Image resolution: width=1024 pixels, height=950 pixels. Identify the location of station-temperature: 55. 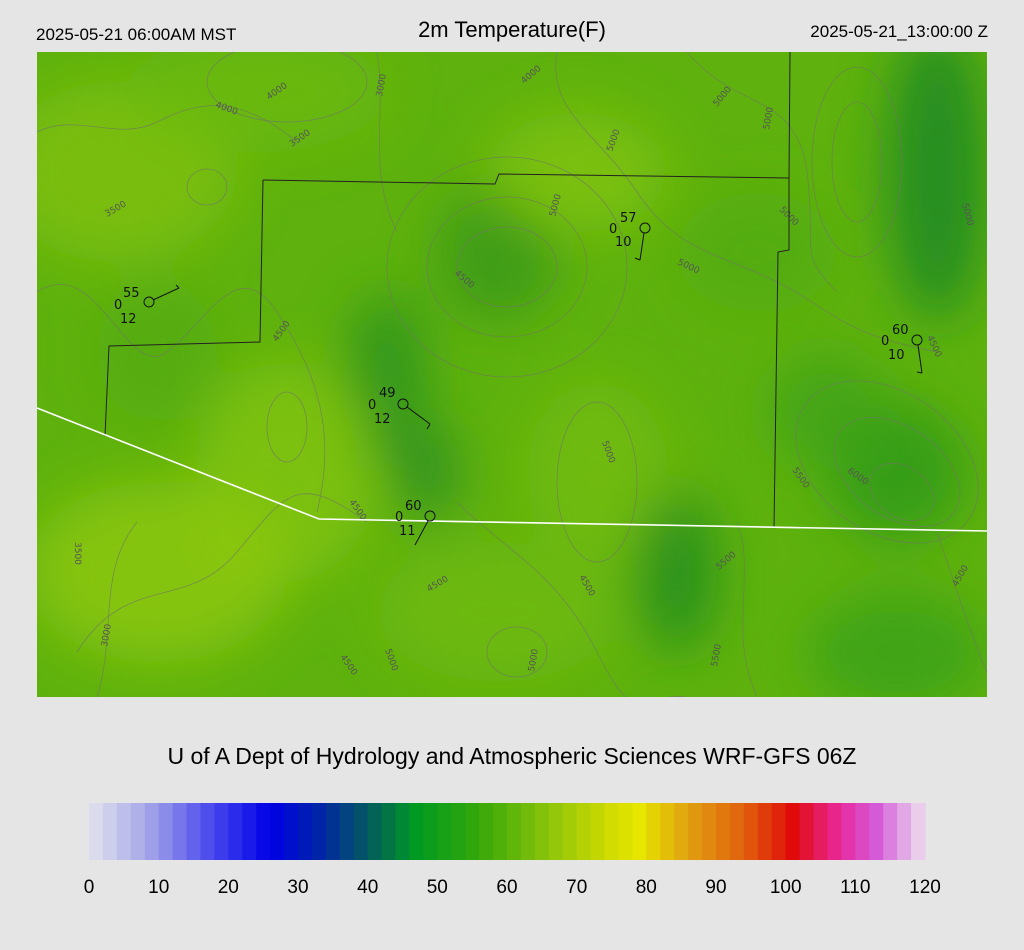
(131, 293).